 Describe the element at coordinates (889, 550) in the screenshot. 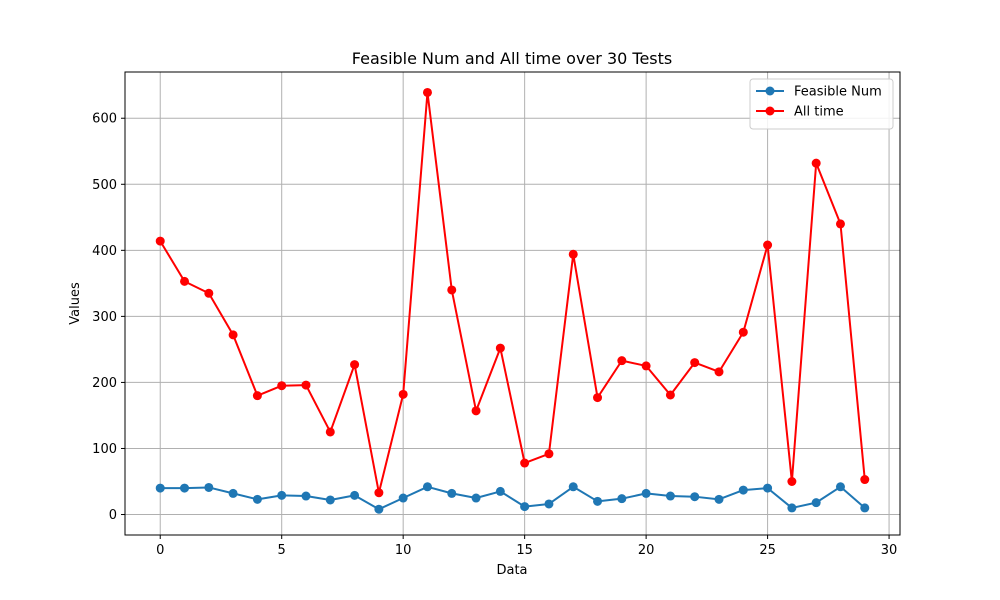

I see `x-tick-label: 30` at that location.